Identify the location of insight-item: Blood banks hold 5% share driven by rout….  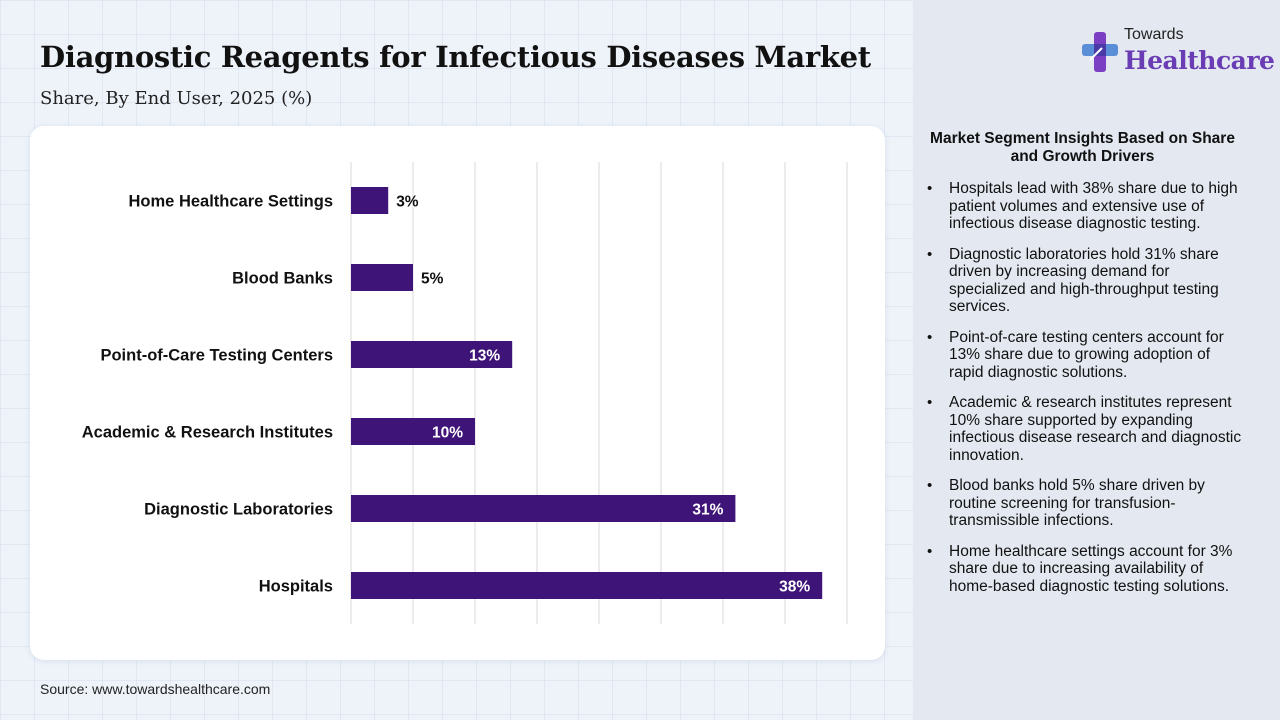
(1085, 503).